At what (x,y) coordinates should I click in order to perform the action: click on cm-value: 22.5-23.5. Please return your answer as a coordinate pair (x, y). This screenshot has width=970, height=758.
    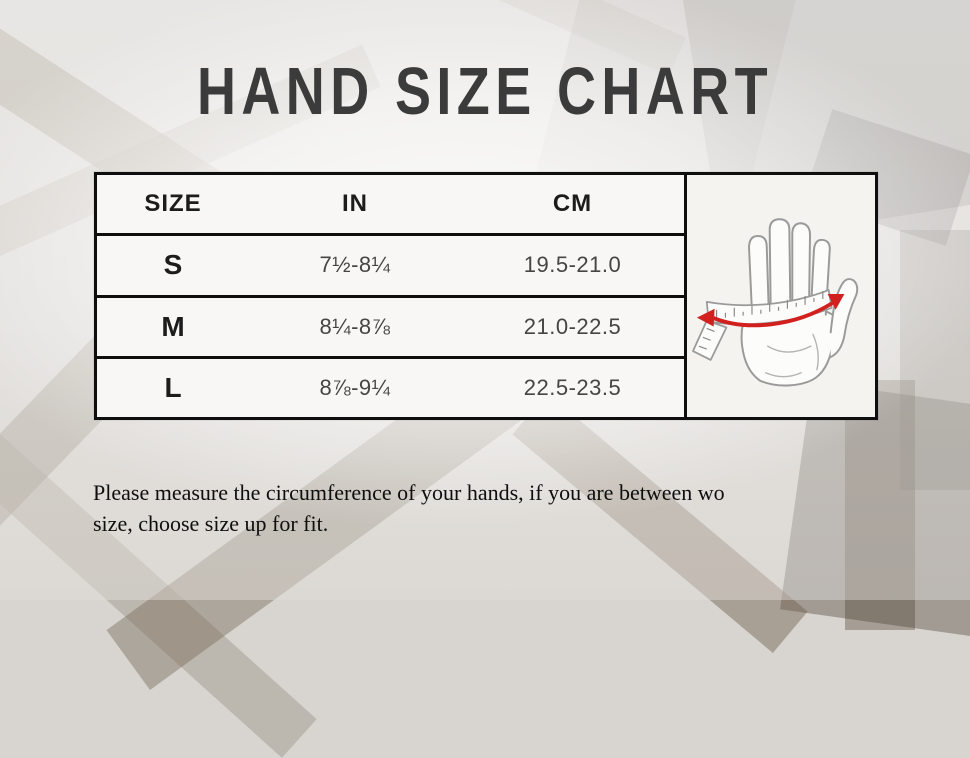
    Looking at the image, I should click on (572, 387).